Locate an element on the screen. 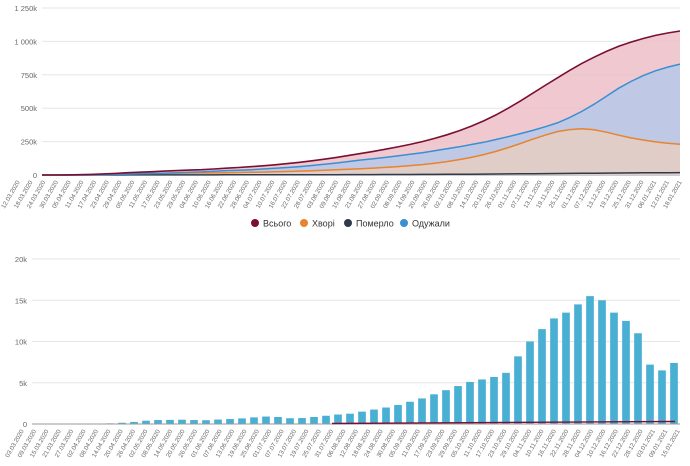 The height and width of the screenshot is (466, 690). legend-label-total: Всього is located at coordinates (277, 224).